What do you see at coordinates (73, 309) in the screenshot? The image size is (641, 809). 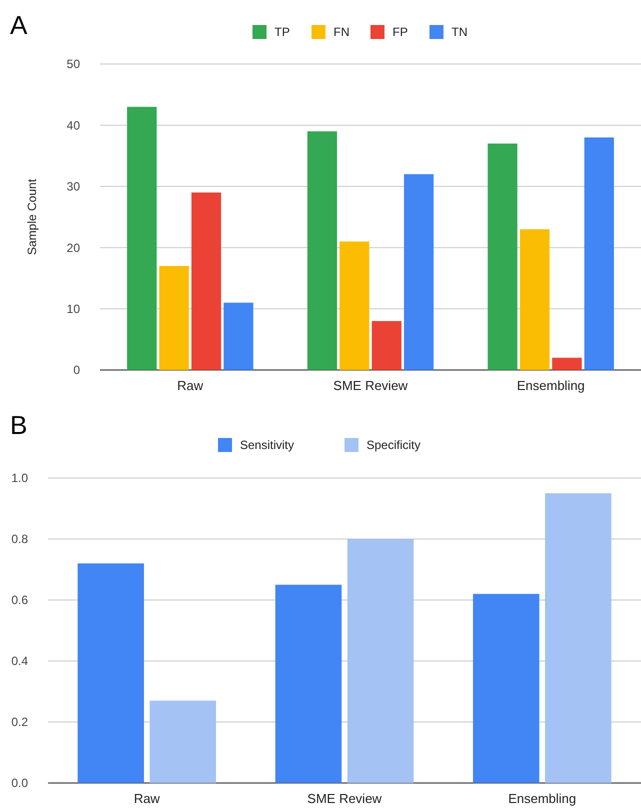 I see `y-tick-label: 10` at bounding box center [73, 309].